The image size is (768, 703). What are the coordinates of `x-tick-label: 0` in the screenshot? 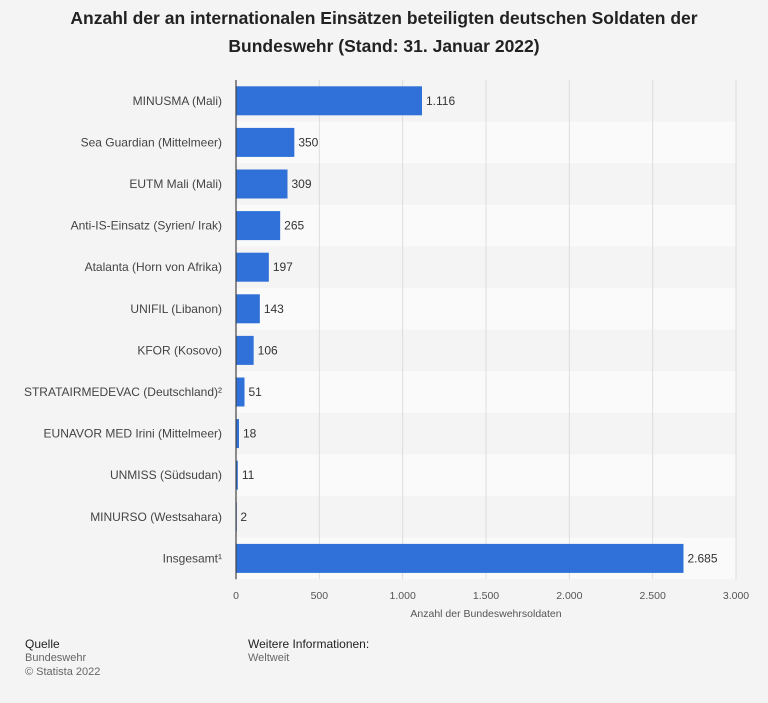 It's located at (236, 596).